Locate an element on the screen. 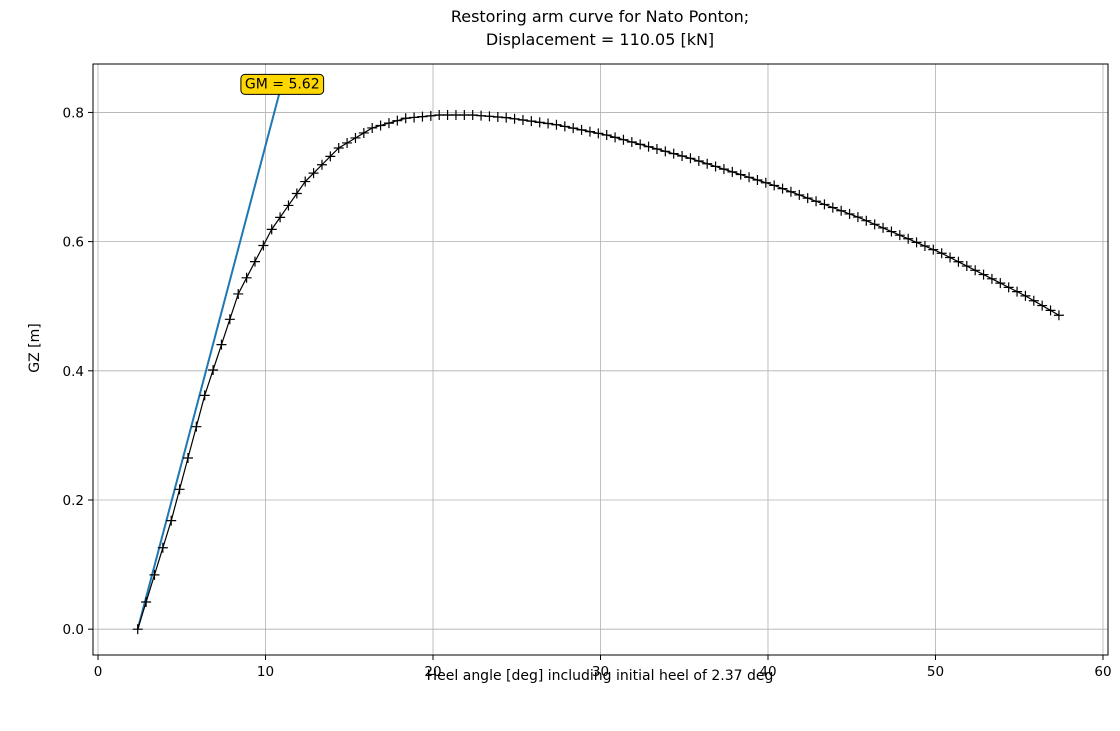  gm-annotation-box is located at coordinates (282, 84).